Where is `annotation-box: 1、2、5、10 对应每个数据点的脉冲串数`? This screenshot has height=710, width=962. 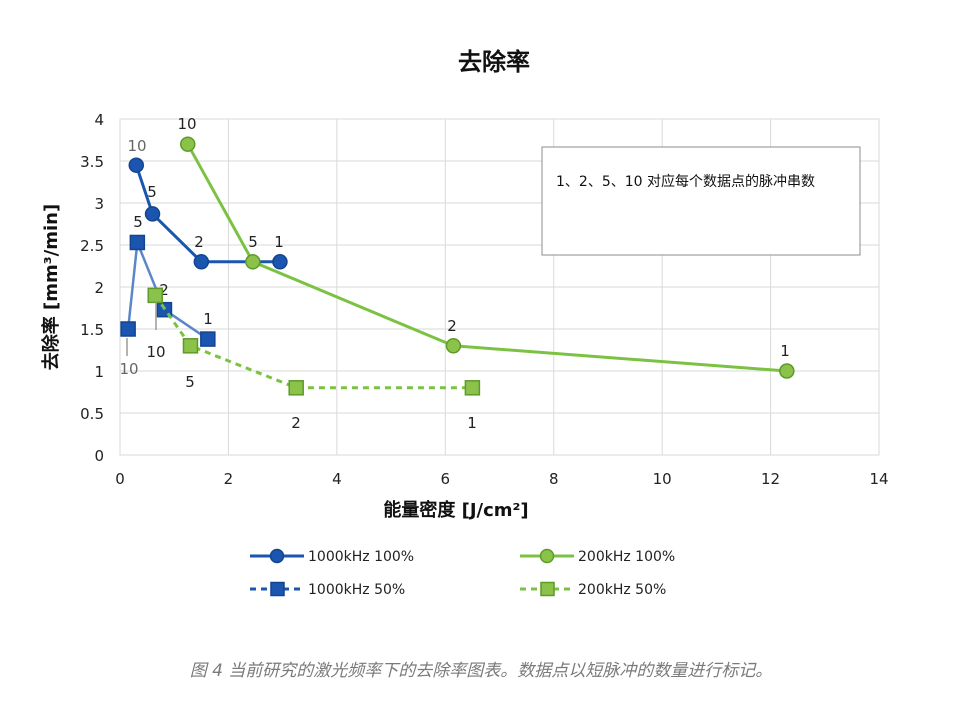
annotation-box: 1、2、5、10 对应每个数据点的脉冲串数 is located at coordinates (701, 201).